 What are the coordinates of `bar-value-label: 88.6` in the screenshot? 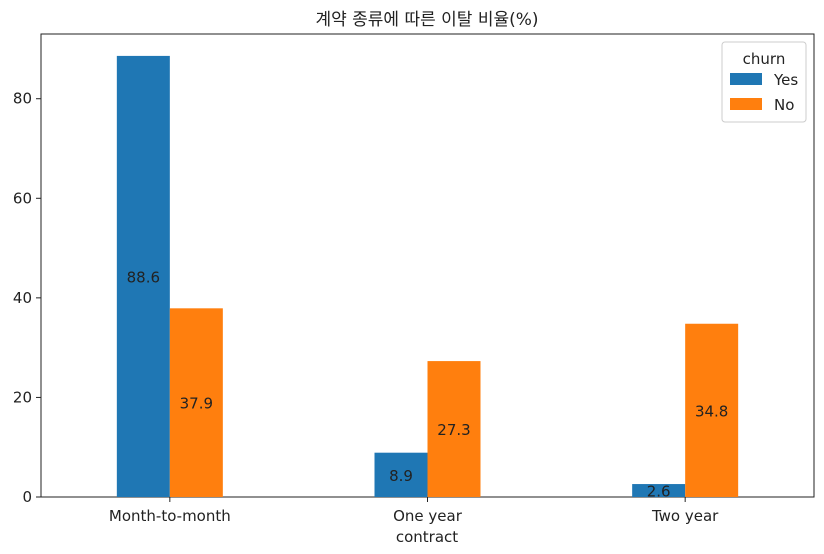 It's located at (143, 277).